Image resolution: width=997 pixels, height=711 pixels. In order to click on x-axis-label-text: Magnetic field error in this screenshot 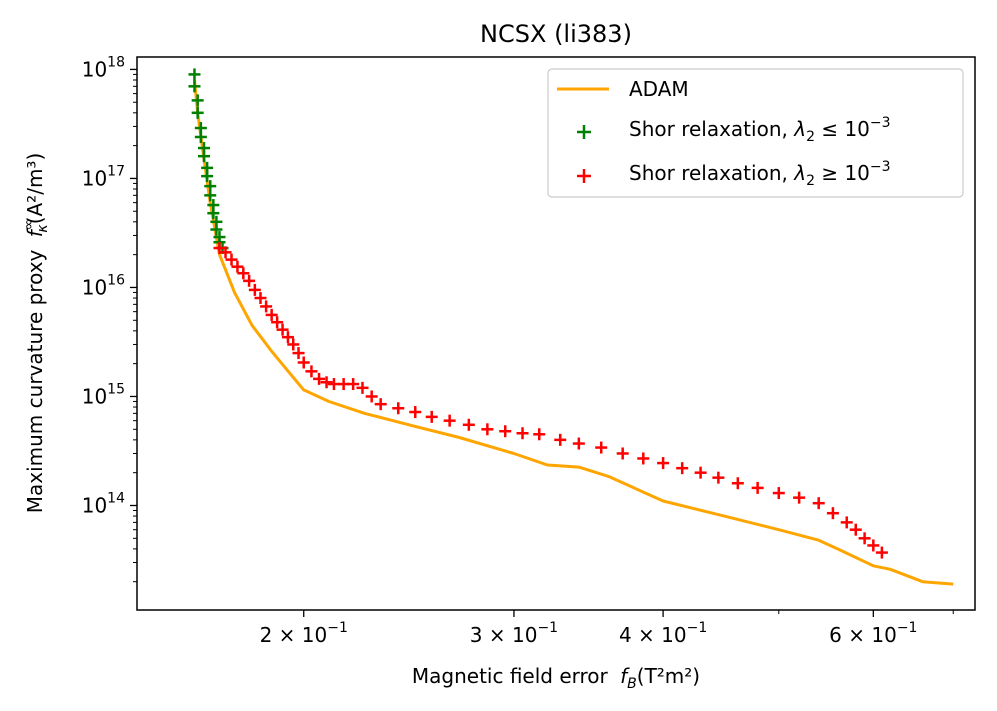, I will do `click(510, 676)`.